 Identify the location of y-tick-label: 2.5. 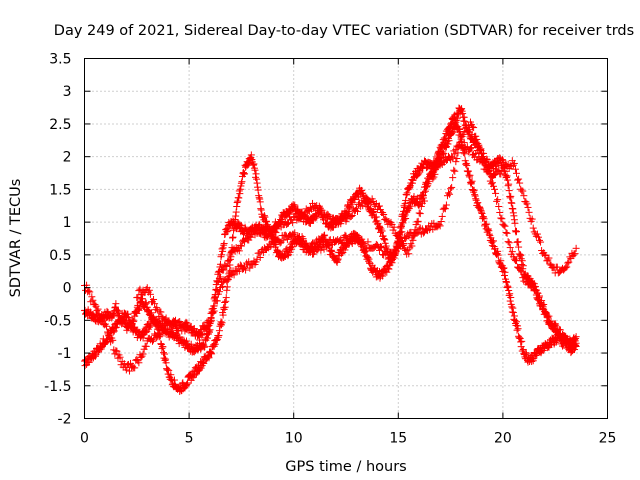
(60, 125).